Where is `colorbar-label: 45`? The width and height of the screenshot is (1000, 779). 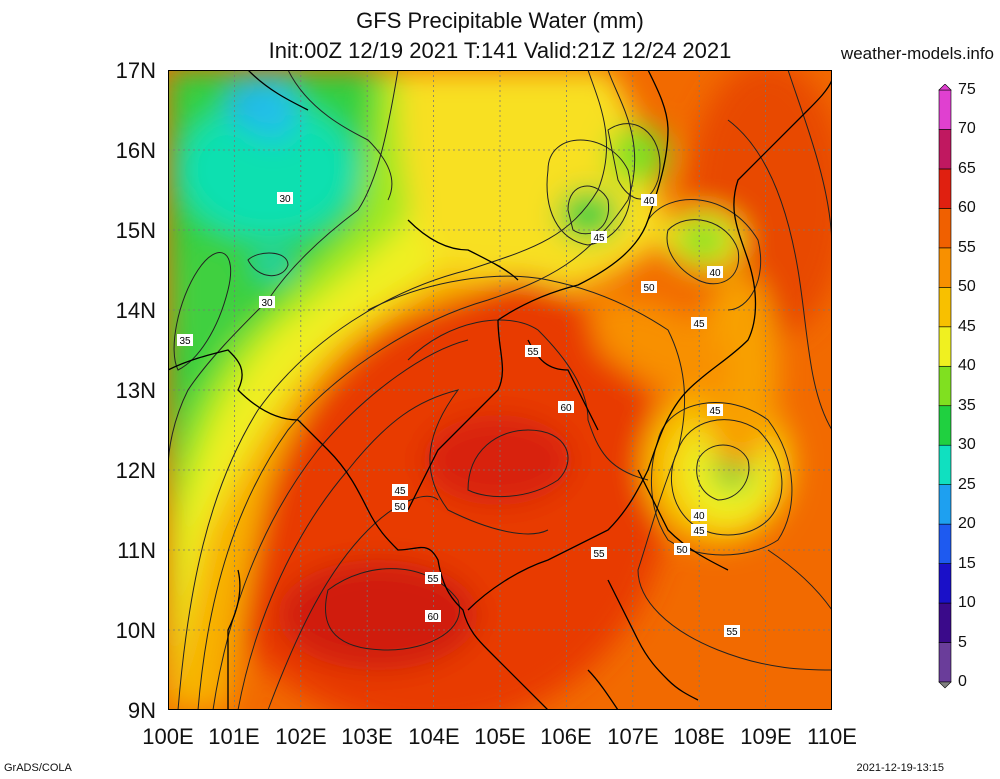 colorbar-label: 45 is located at coordinates (967, 326).